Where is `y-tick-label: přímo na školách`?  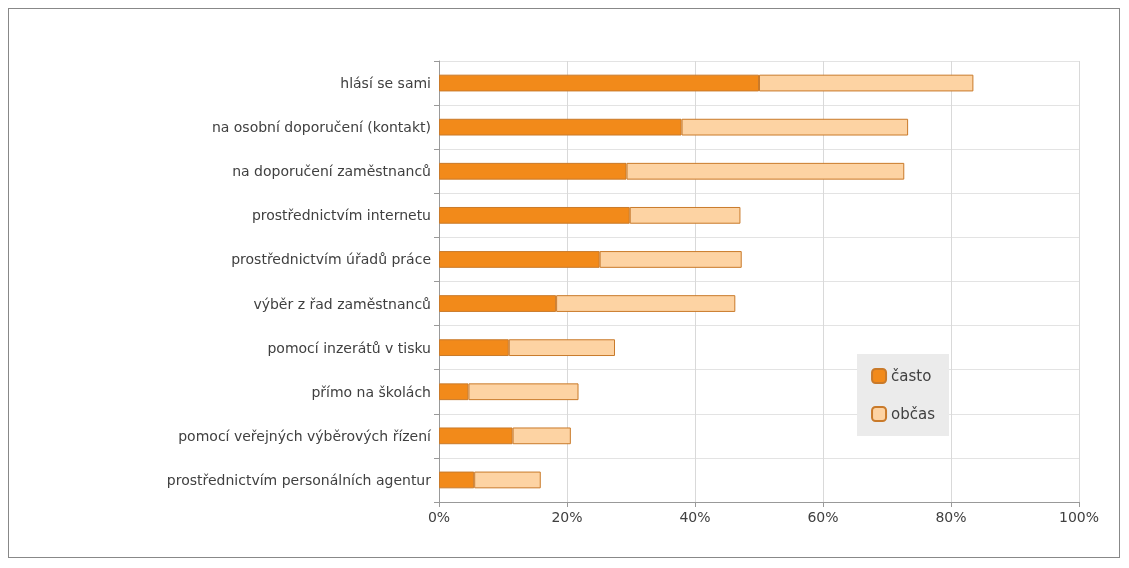 y-tick-label: přímo na školách is located at coordinates (371, 391).